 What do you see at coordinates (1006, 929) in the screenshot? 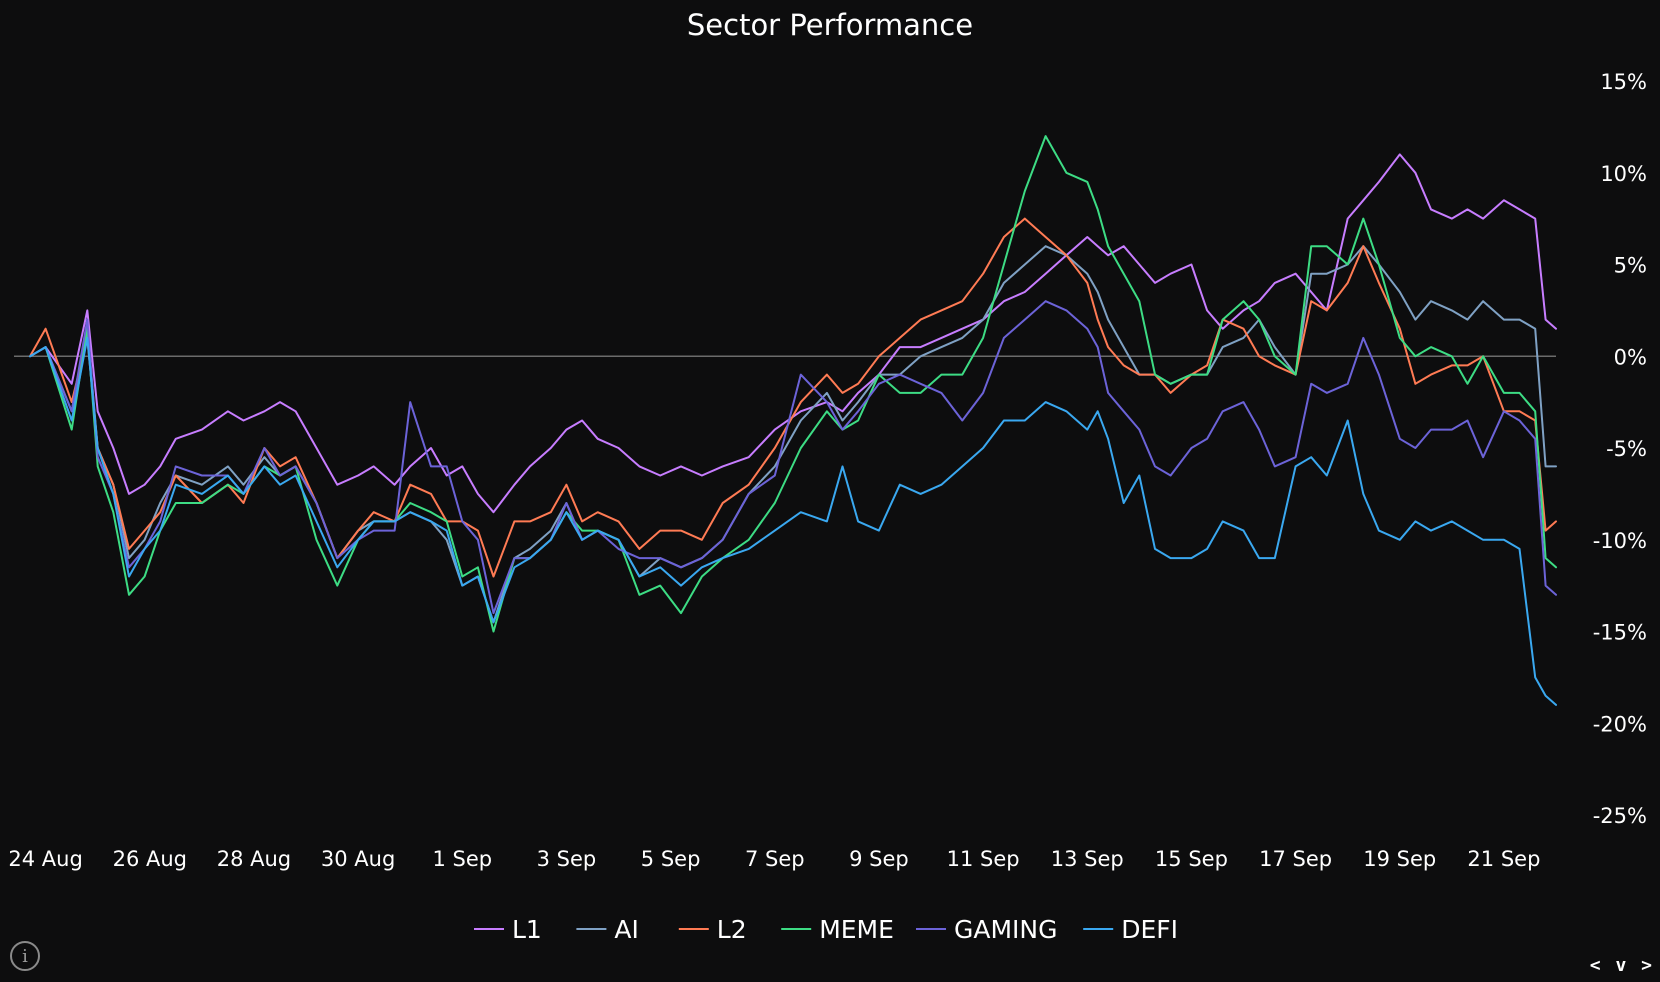
I see `legend-label: GAMING` at bounding box center [1006, 929].